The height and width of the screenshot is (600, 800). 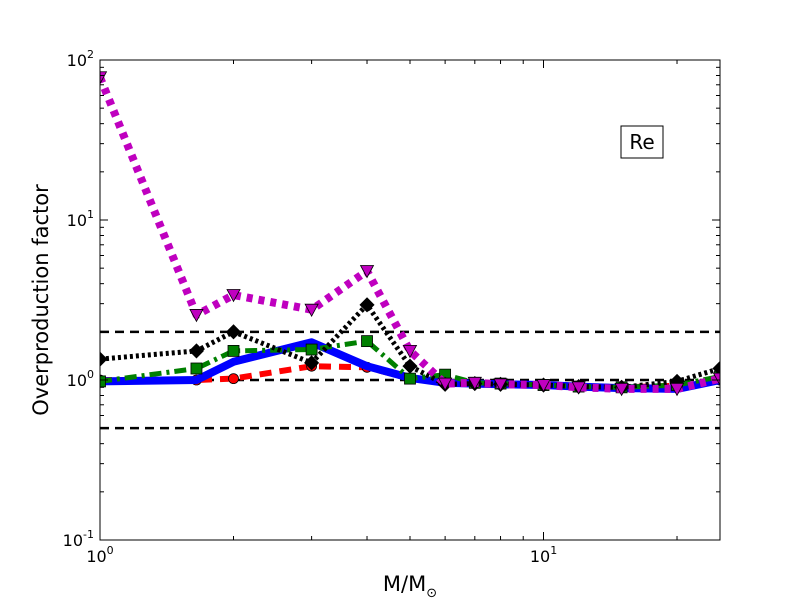 I want to click on x-tick-label-1: 10¹, so click(x=543, y=555).